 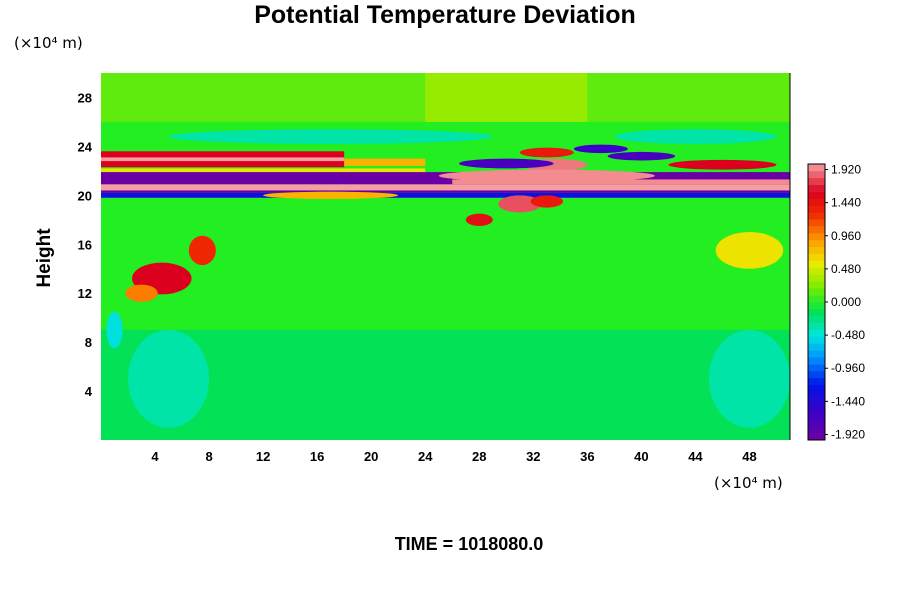 I want to click on y-tick-label: 20, so click(x=85, y=195).